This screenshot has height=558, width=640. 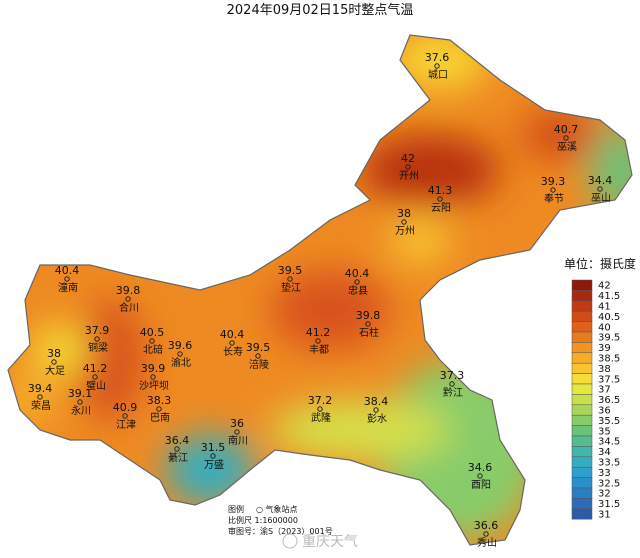 I want to click on station-name: 城口, so click(x=438, y=75).